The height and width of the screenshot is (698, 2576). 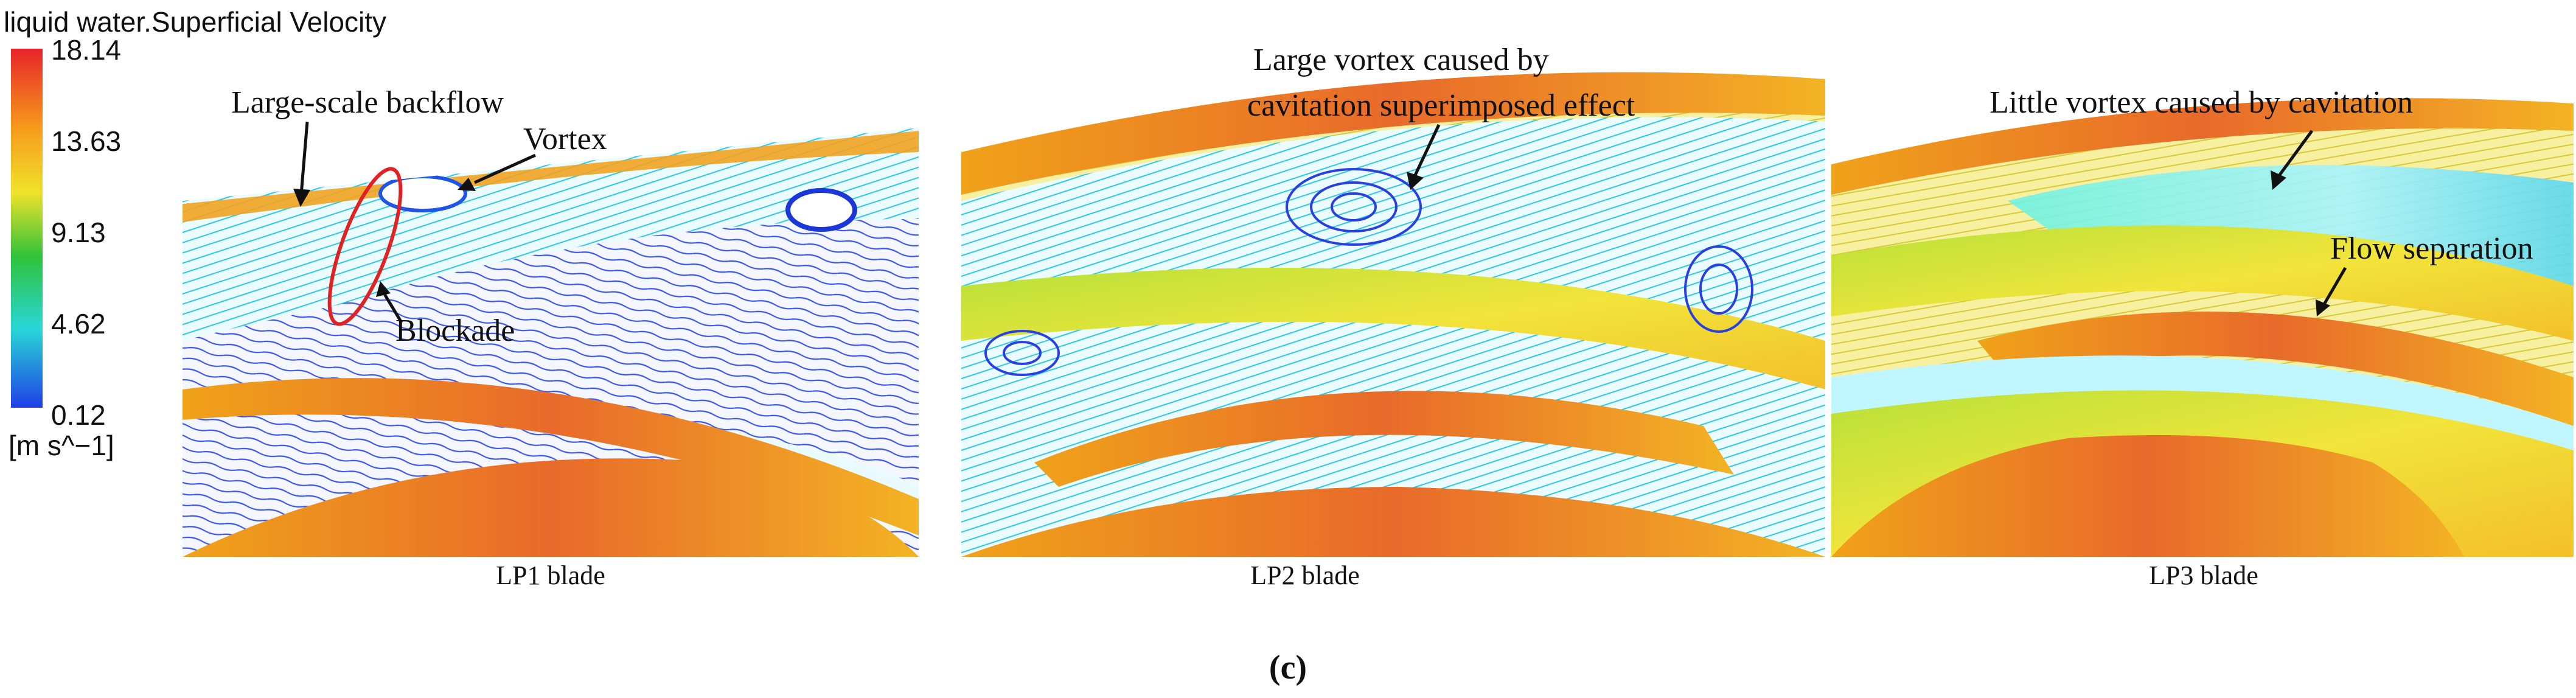 I want to click on colorbar-tick-4: 4.62, so click(x=78, y=324).